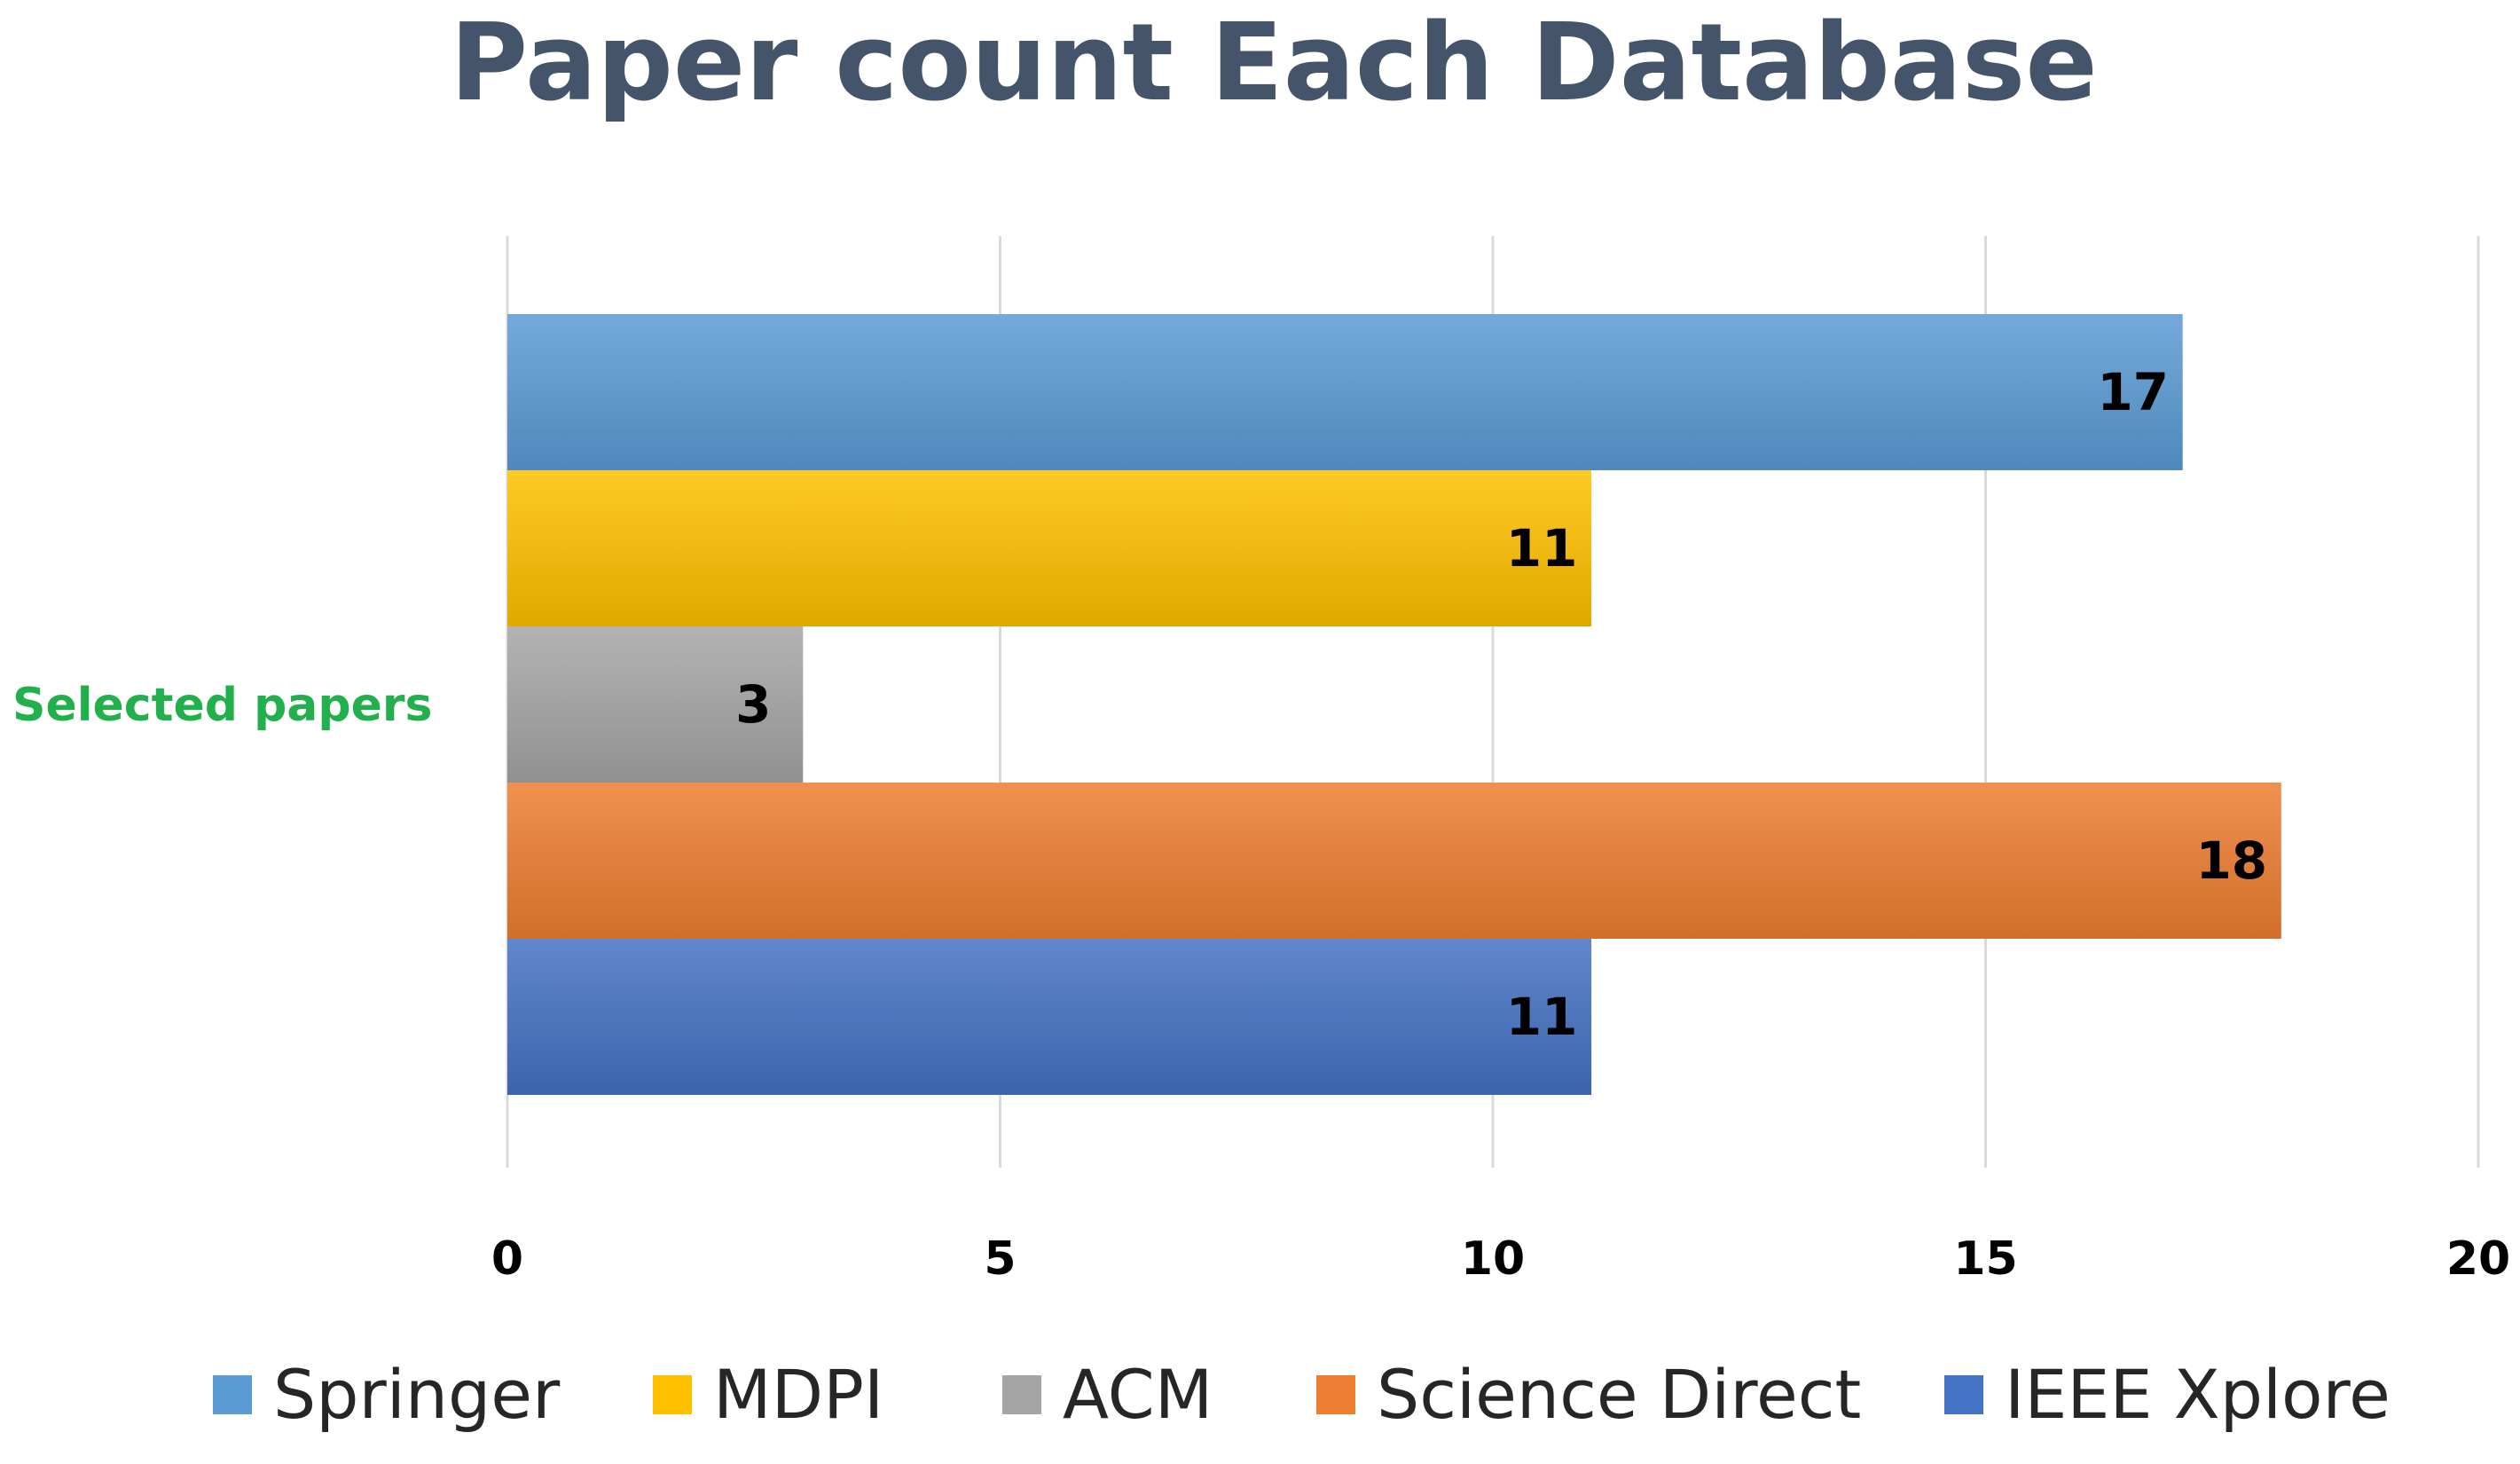 This screenshot has width=2520, height=1464. I want to click on legend-swatch-mdpi, so click(672, 1394).